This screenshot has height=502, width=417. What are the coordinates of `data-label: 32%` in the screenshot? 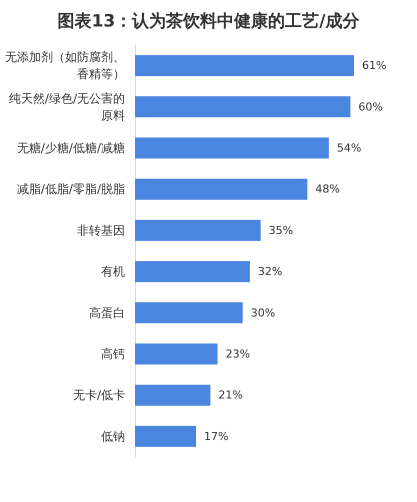 It's located at (270, 271).